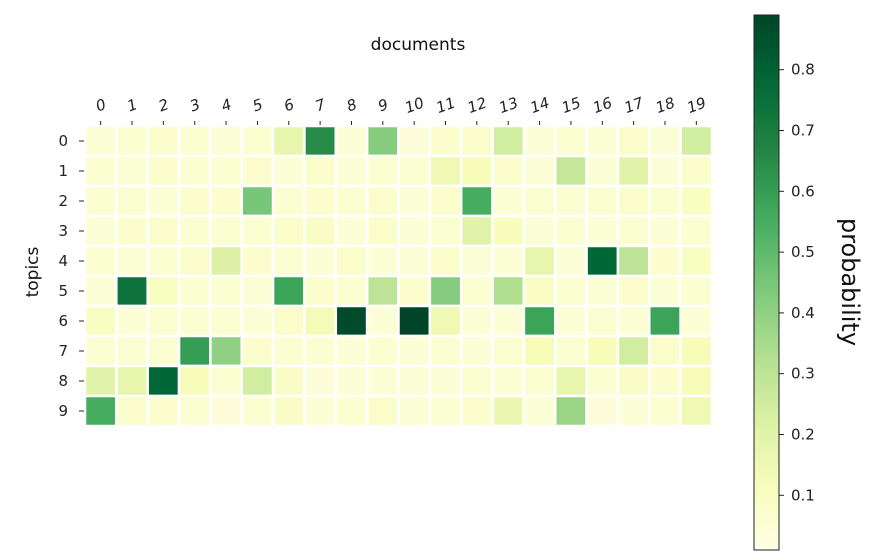 The image size is (888, 560). Describe the element at coordinates (321, 105) in the screenshot. I see `x-tick-label: 7` at that location.